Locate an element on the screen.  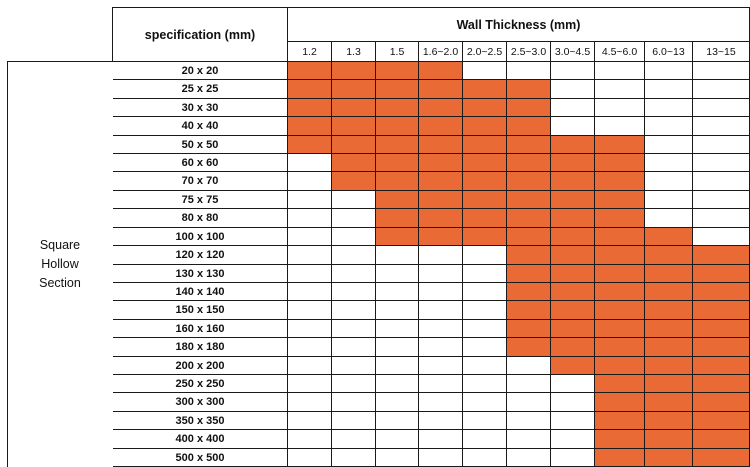
spec-cell: 300 x 300 is located at coordinates (200, 402).